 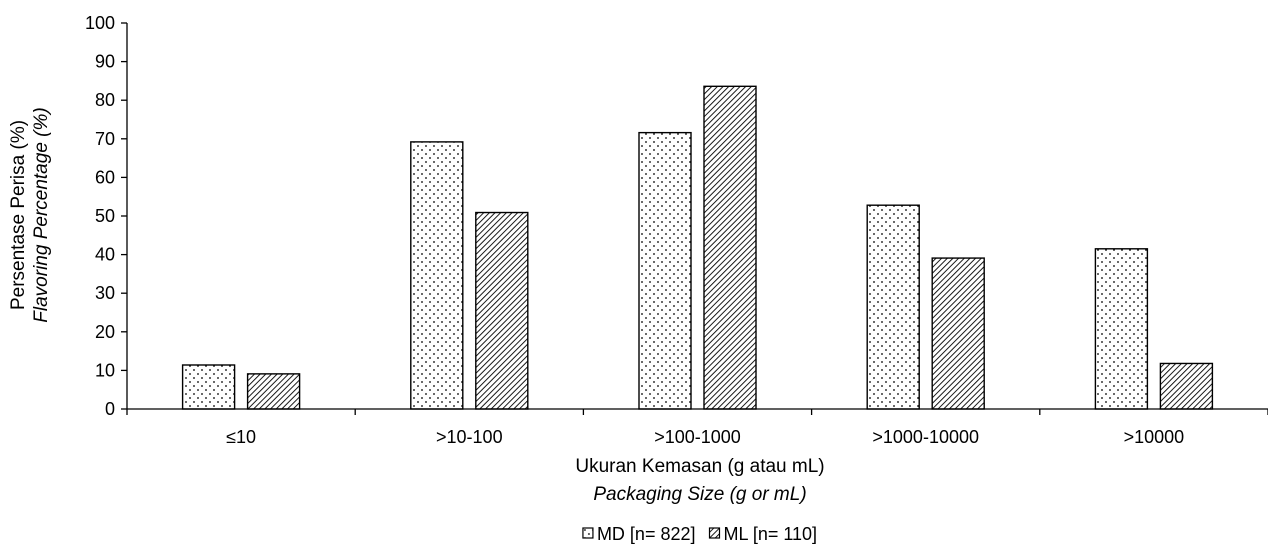 What do you see at coordinates (110, 409) in the screenshot?
I see `y-tick-label: 0` at bounding box center [110, 409].